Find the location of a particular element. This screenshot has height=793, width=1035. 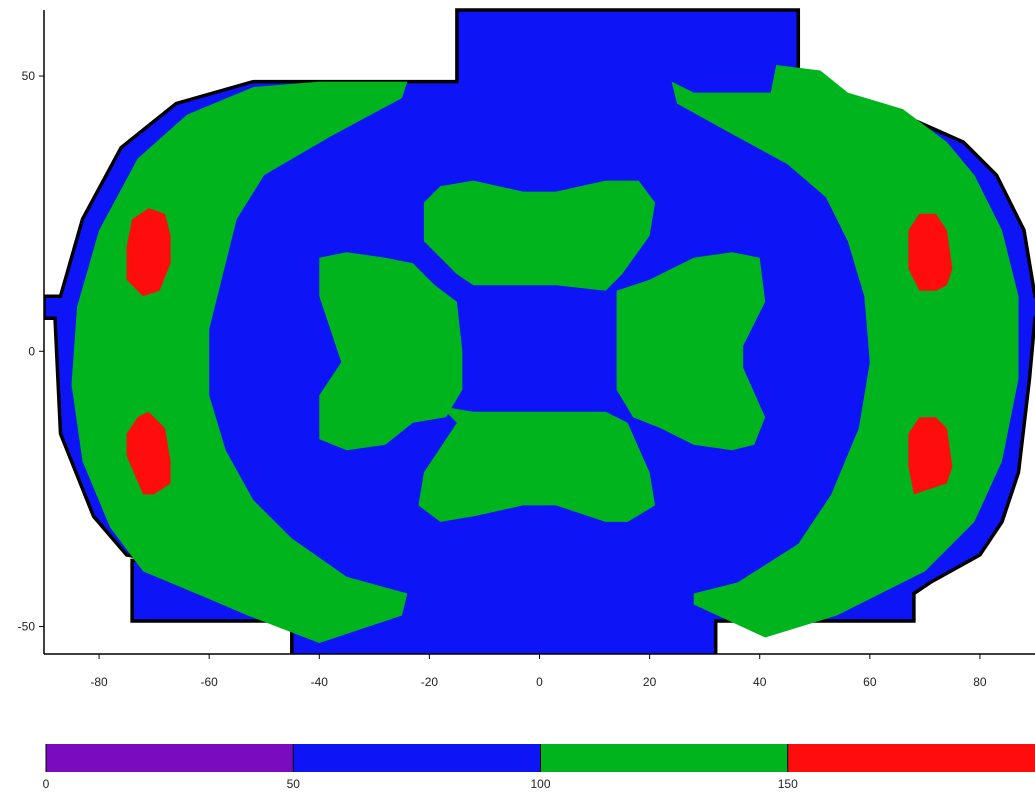

region-red-left-upper is located at coordinates (148, 252).